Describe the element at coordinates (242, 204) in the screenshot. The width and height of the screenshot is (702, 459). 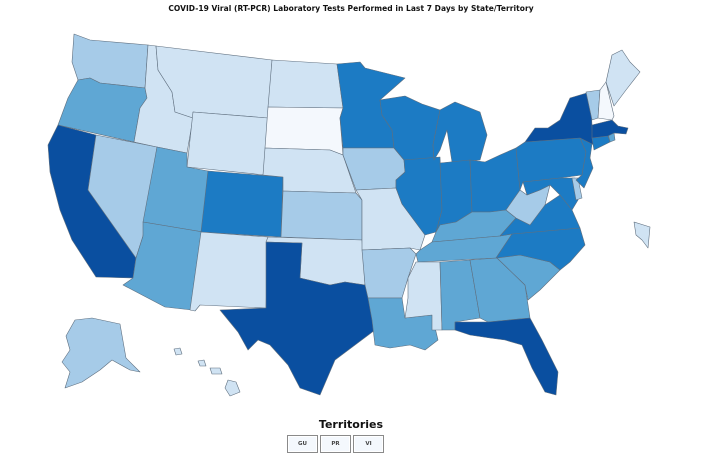
I see `state-co` at that location.